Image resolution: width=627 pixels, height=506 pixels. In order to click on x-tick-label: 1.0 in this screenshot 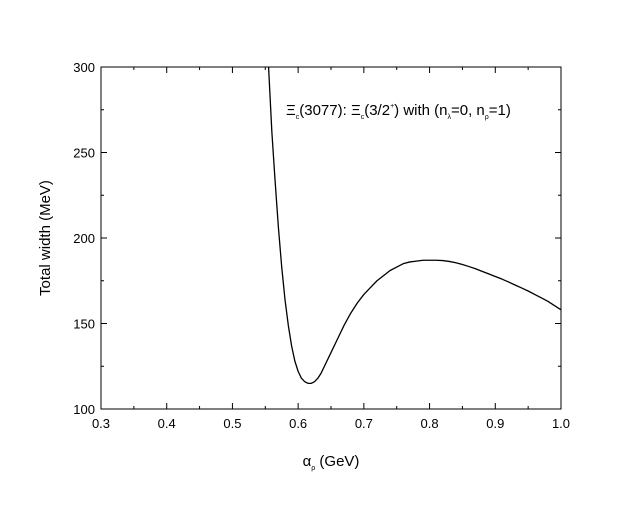, I will do `click(561, 423)`.